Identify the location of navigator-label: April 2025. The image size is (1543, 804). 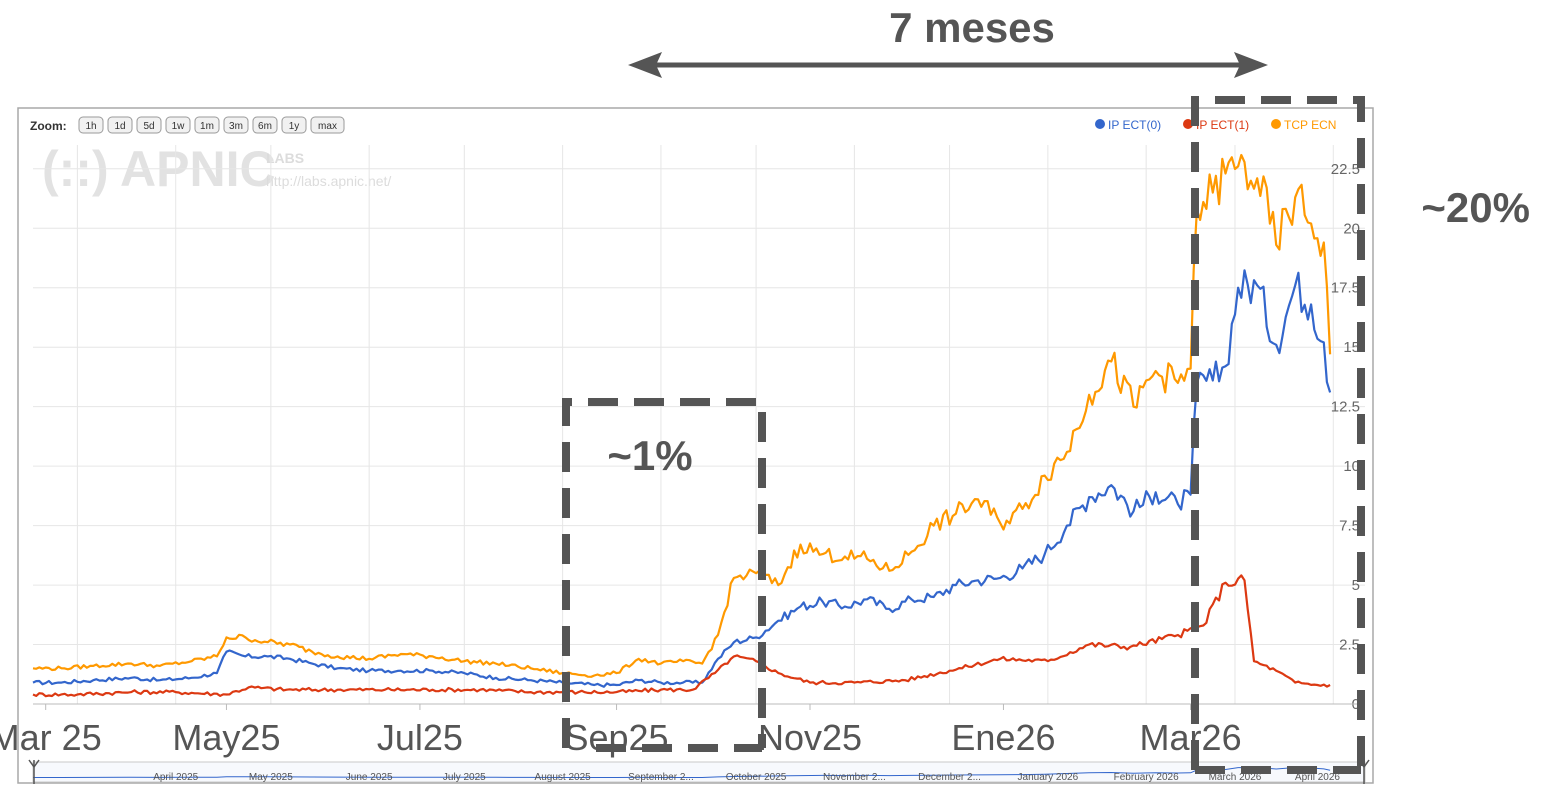
(175, 777).